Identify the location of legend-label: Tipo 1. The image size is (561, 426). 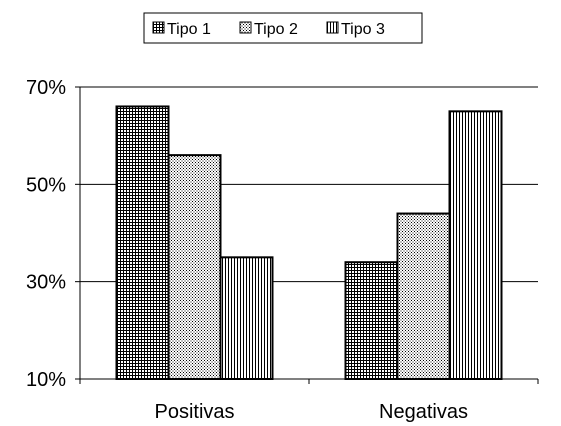
(189, 29).